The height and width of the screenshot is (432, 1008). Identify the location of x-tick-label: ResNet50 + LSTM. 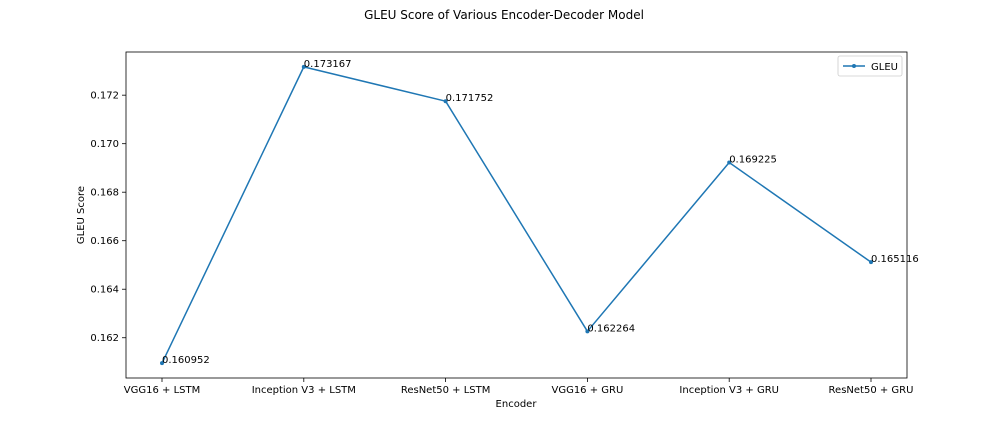
(446, 390).